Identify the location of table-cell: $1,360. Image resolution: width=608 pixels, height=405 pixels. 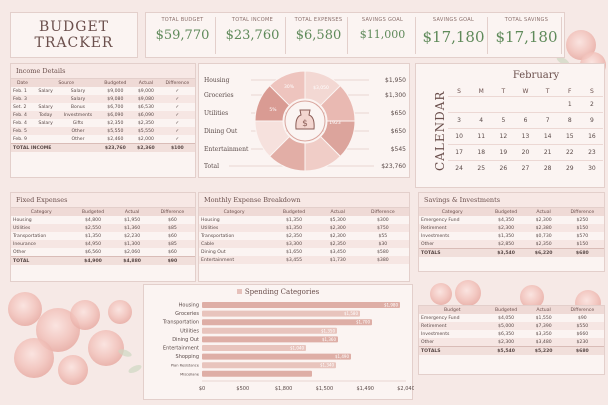
(132, 228).